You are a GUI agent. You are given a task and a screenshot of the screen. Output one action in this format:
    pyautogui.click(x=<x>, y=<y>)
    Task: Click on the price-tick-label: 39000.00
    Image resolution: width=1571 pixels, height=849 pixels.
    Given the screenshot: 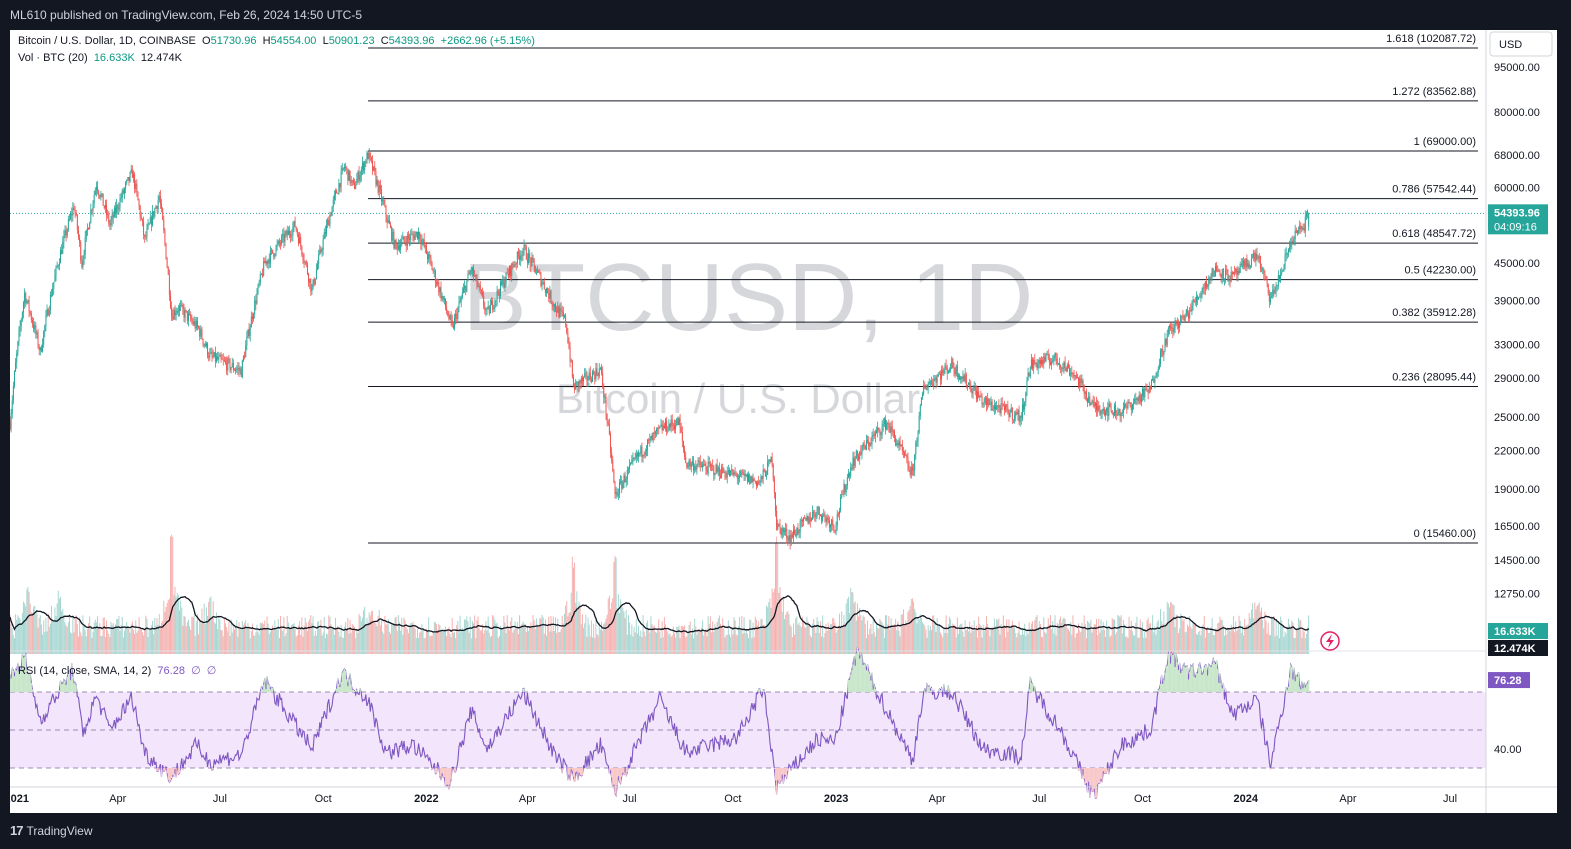 What is the action you would take?
    pyautogui.click(x=1517, y=302)
    